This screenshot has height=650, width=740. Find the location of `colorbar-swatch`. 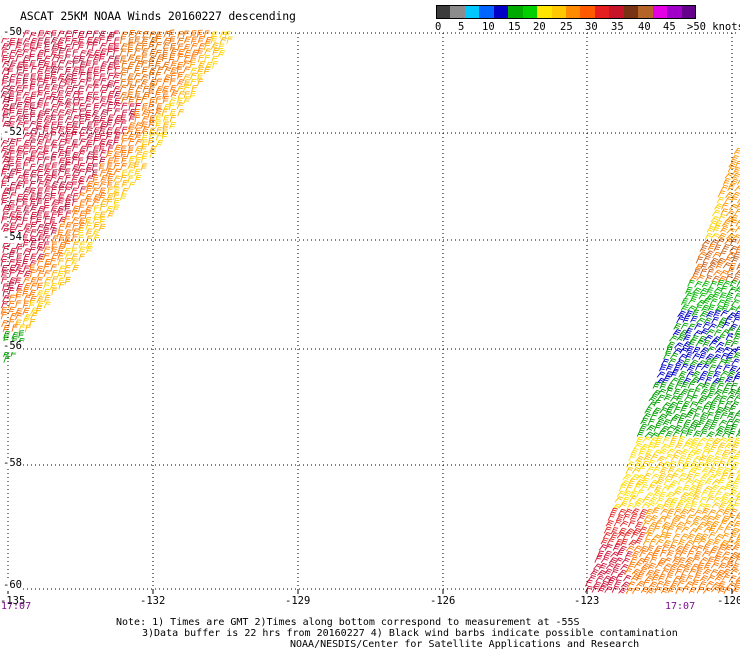

colorbar-swatch is located at coordinates (472, 12).